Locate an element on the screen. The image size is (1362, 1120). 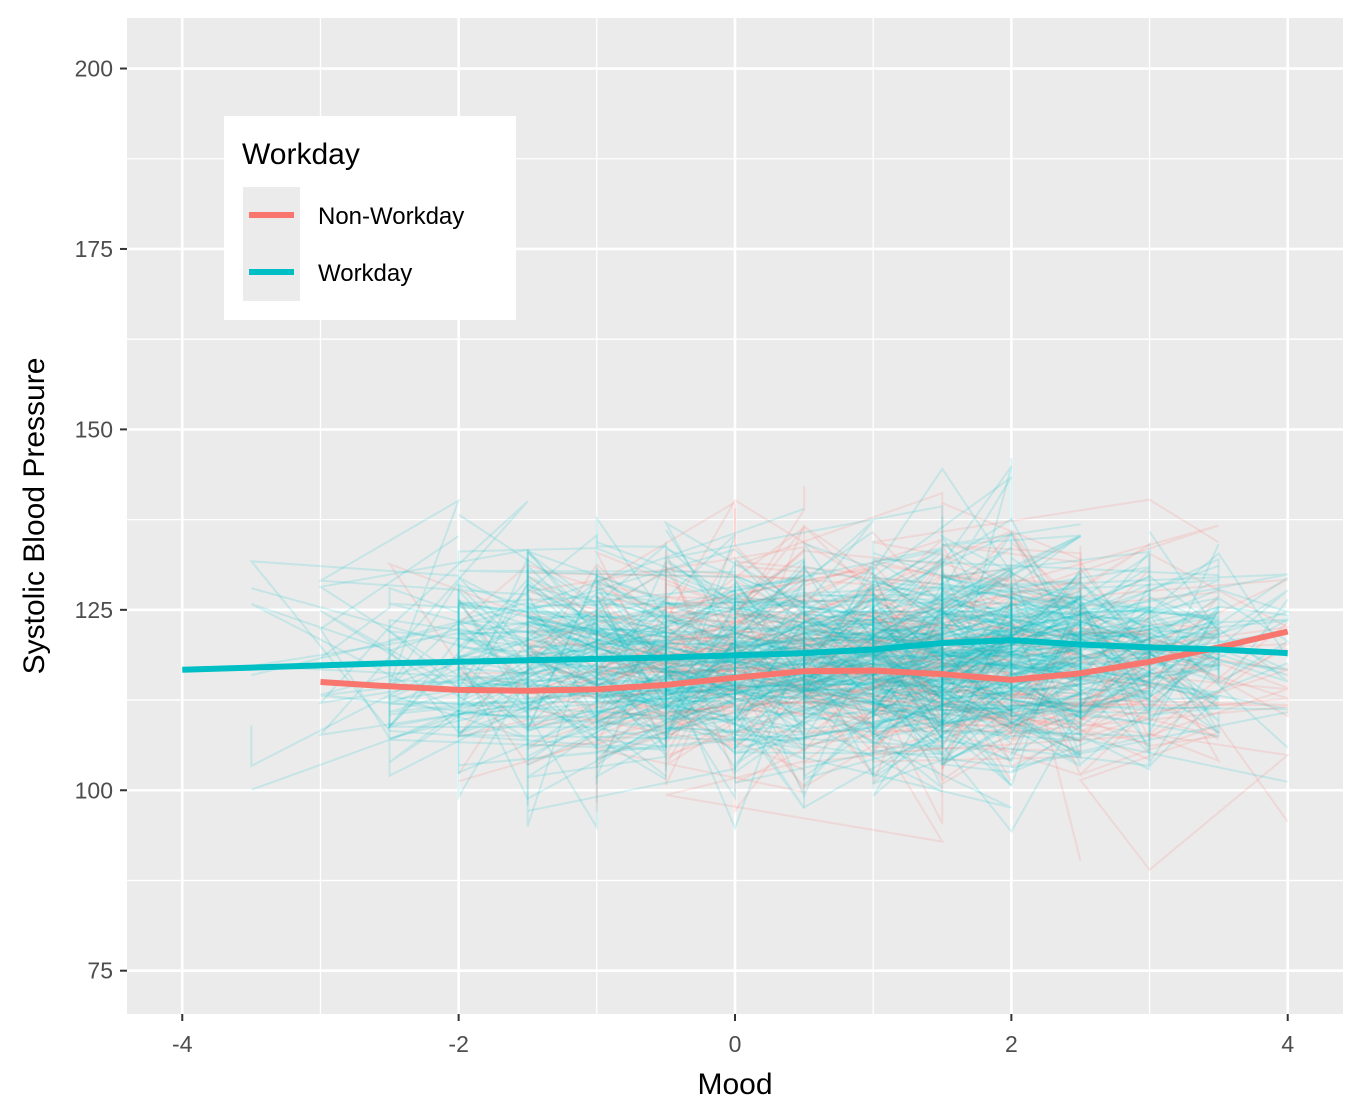
smooth-lines is located at coordinates (735, 661).